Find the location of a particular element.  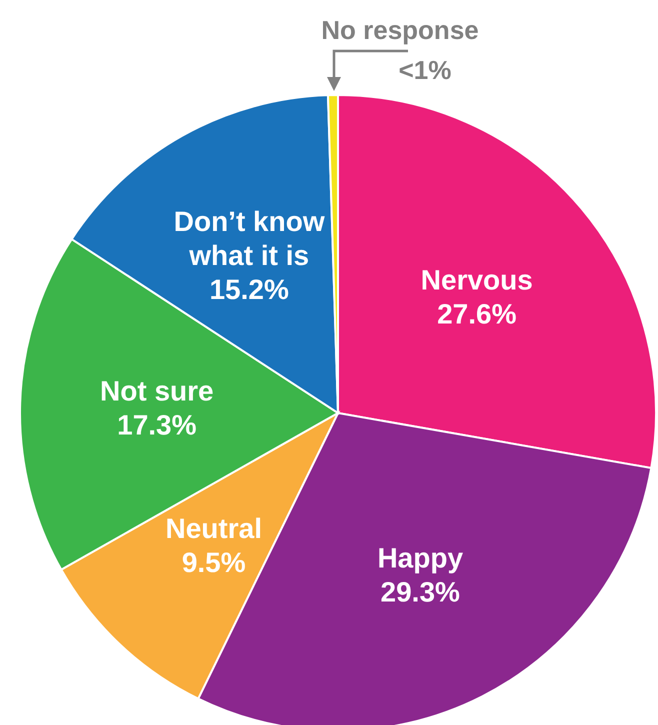

data-label: 15.2% is located at coordinates (249, 289).